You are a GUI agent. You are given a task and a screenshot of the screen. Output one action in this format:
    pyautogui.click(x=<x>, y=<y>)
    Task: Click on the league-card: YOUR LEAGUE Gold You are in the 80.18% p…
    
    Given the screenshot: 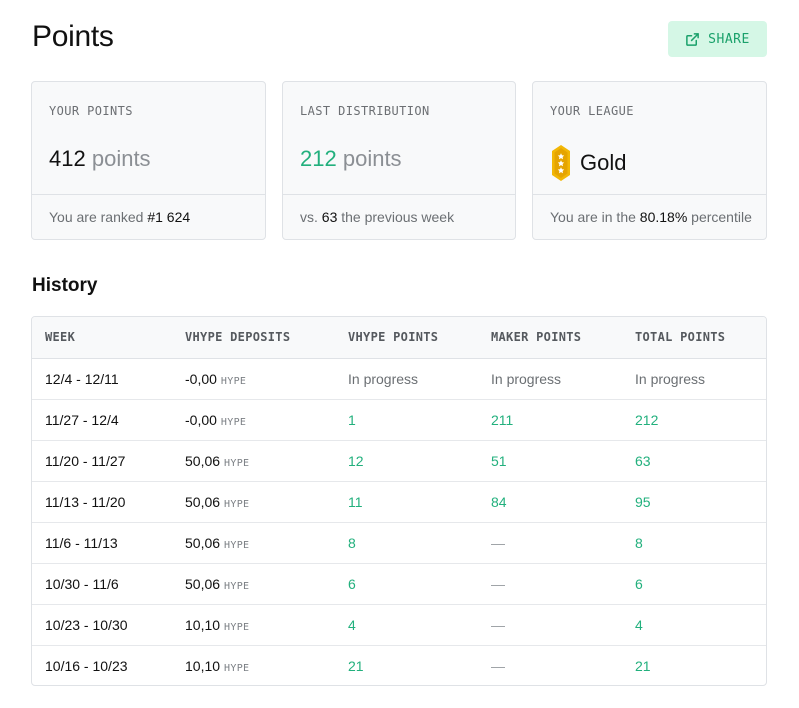 What is the action you would take?
    pyautogui.click(x=649, y=160)
    